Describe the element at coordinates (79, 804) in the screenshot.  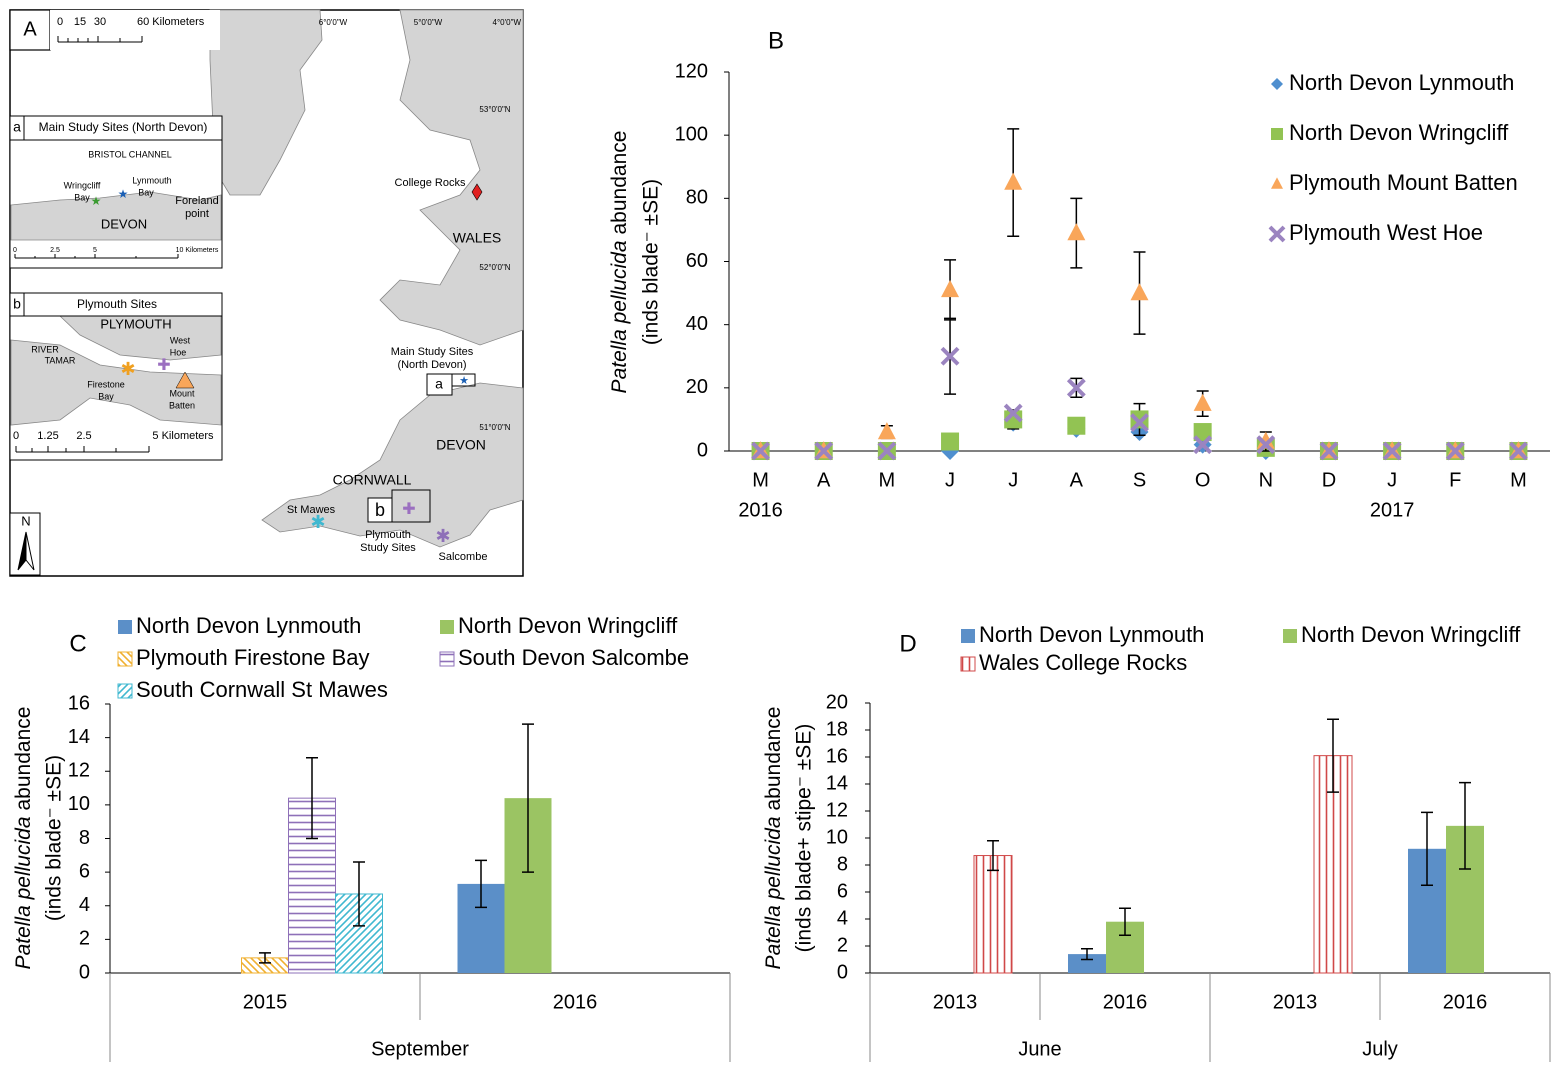
I see `y-tick-label: 10` at that location.